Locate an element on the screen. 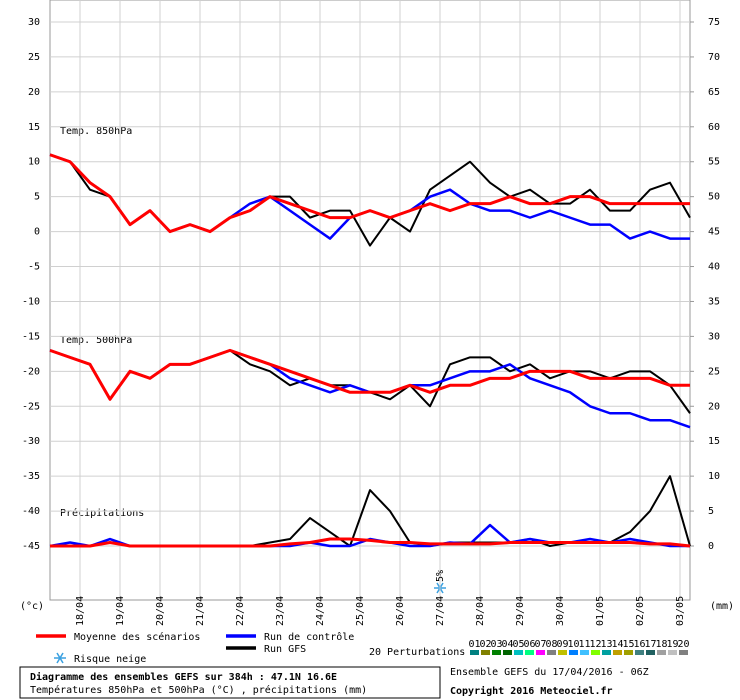 This screenshot has height=700, width=740. legend-snowflake is located at coordinates (60, 658).